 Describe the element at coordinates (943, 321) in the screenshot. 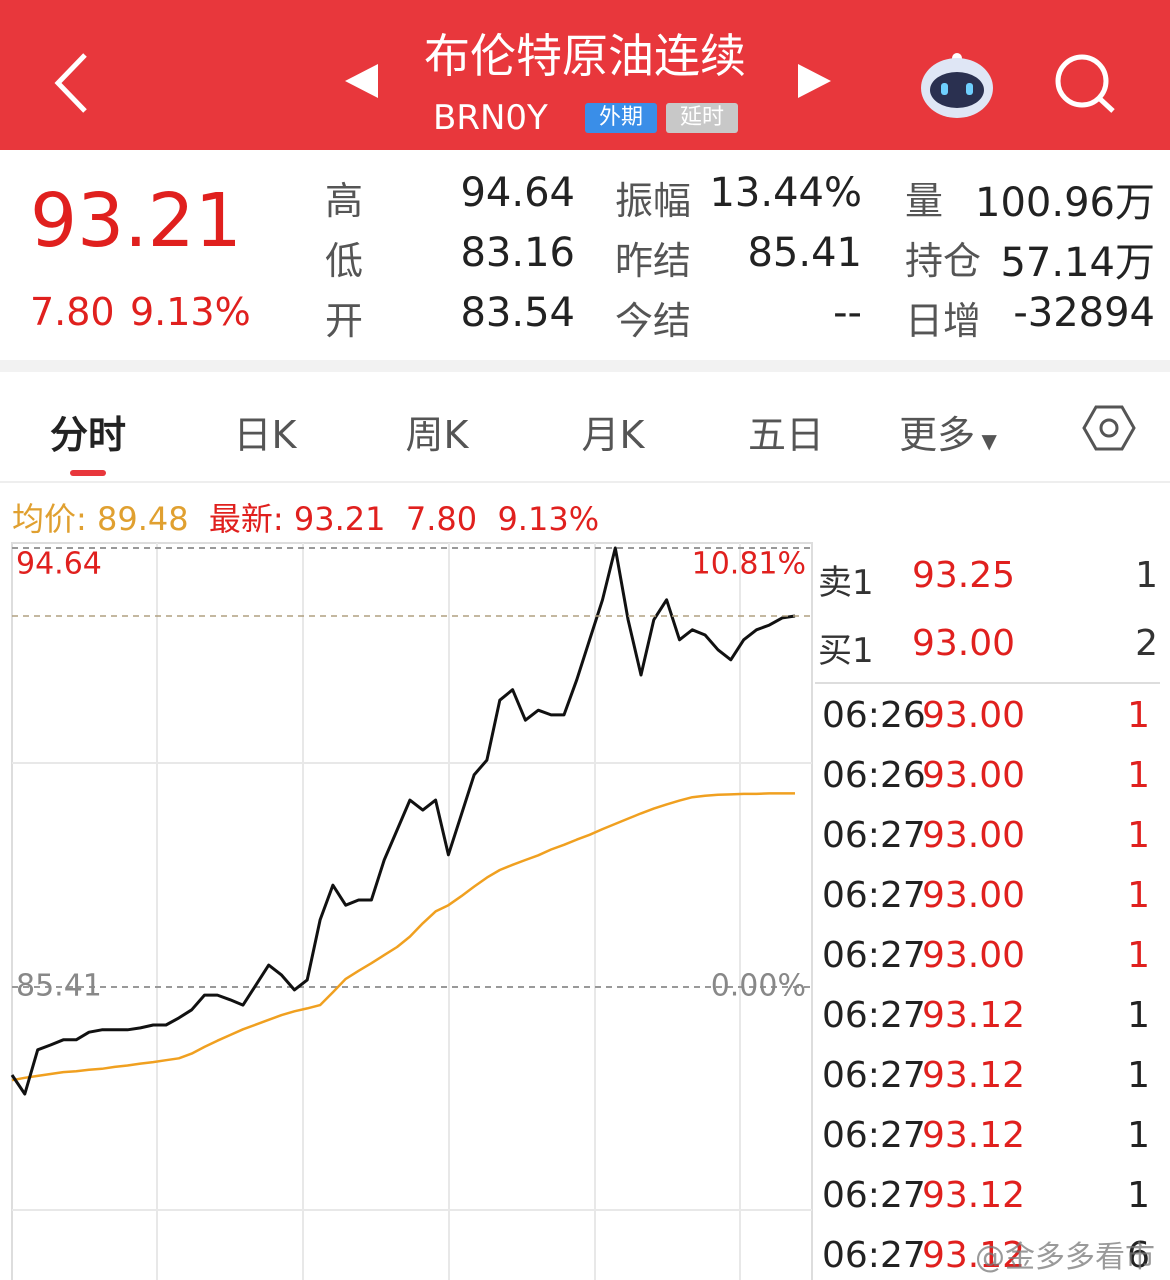

I see `stat-label: 日增` at that location.